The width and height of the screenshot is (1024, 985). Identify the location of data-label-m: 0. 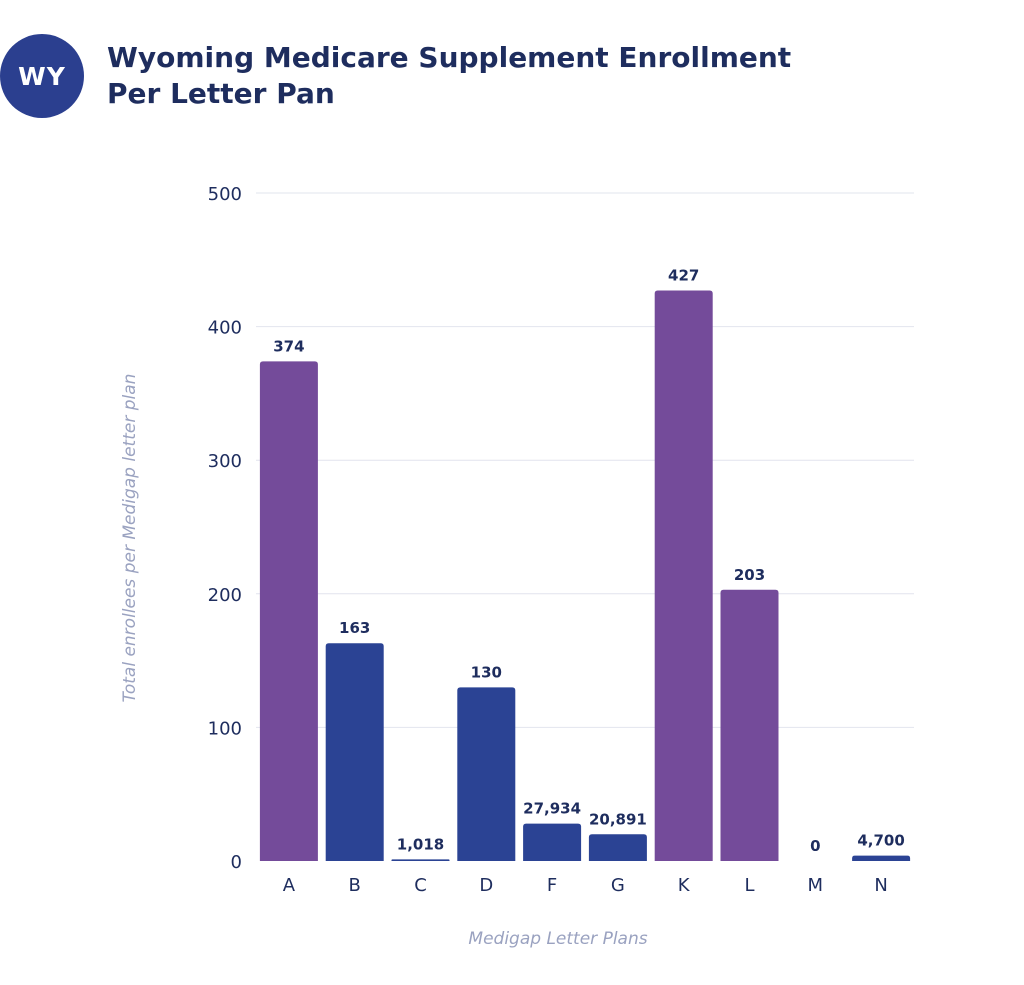
(815, 846).